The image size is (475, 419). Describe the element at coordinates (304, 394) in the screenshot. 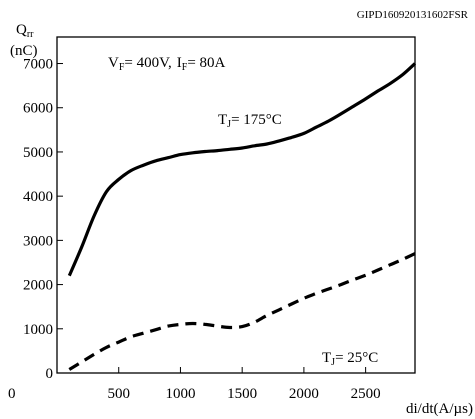

I see `x-tick-label-2000: 2000` at that location.